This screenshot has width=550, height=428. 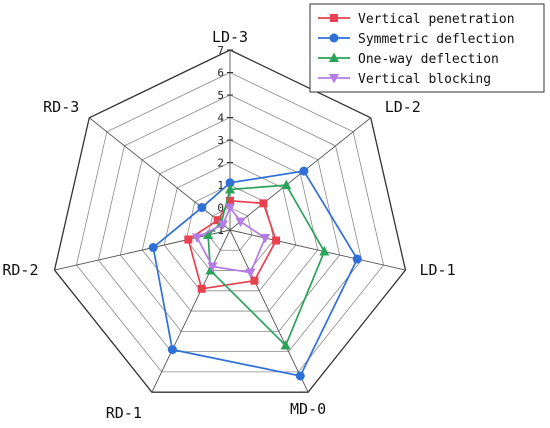 I want to click on radial-tick-label: 2, so click(x=220, y=163).